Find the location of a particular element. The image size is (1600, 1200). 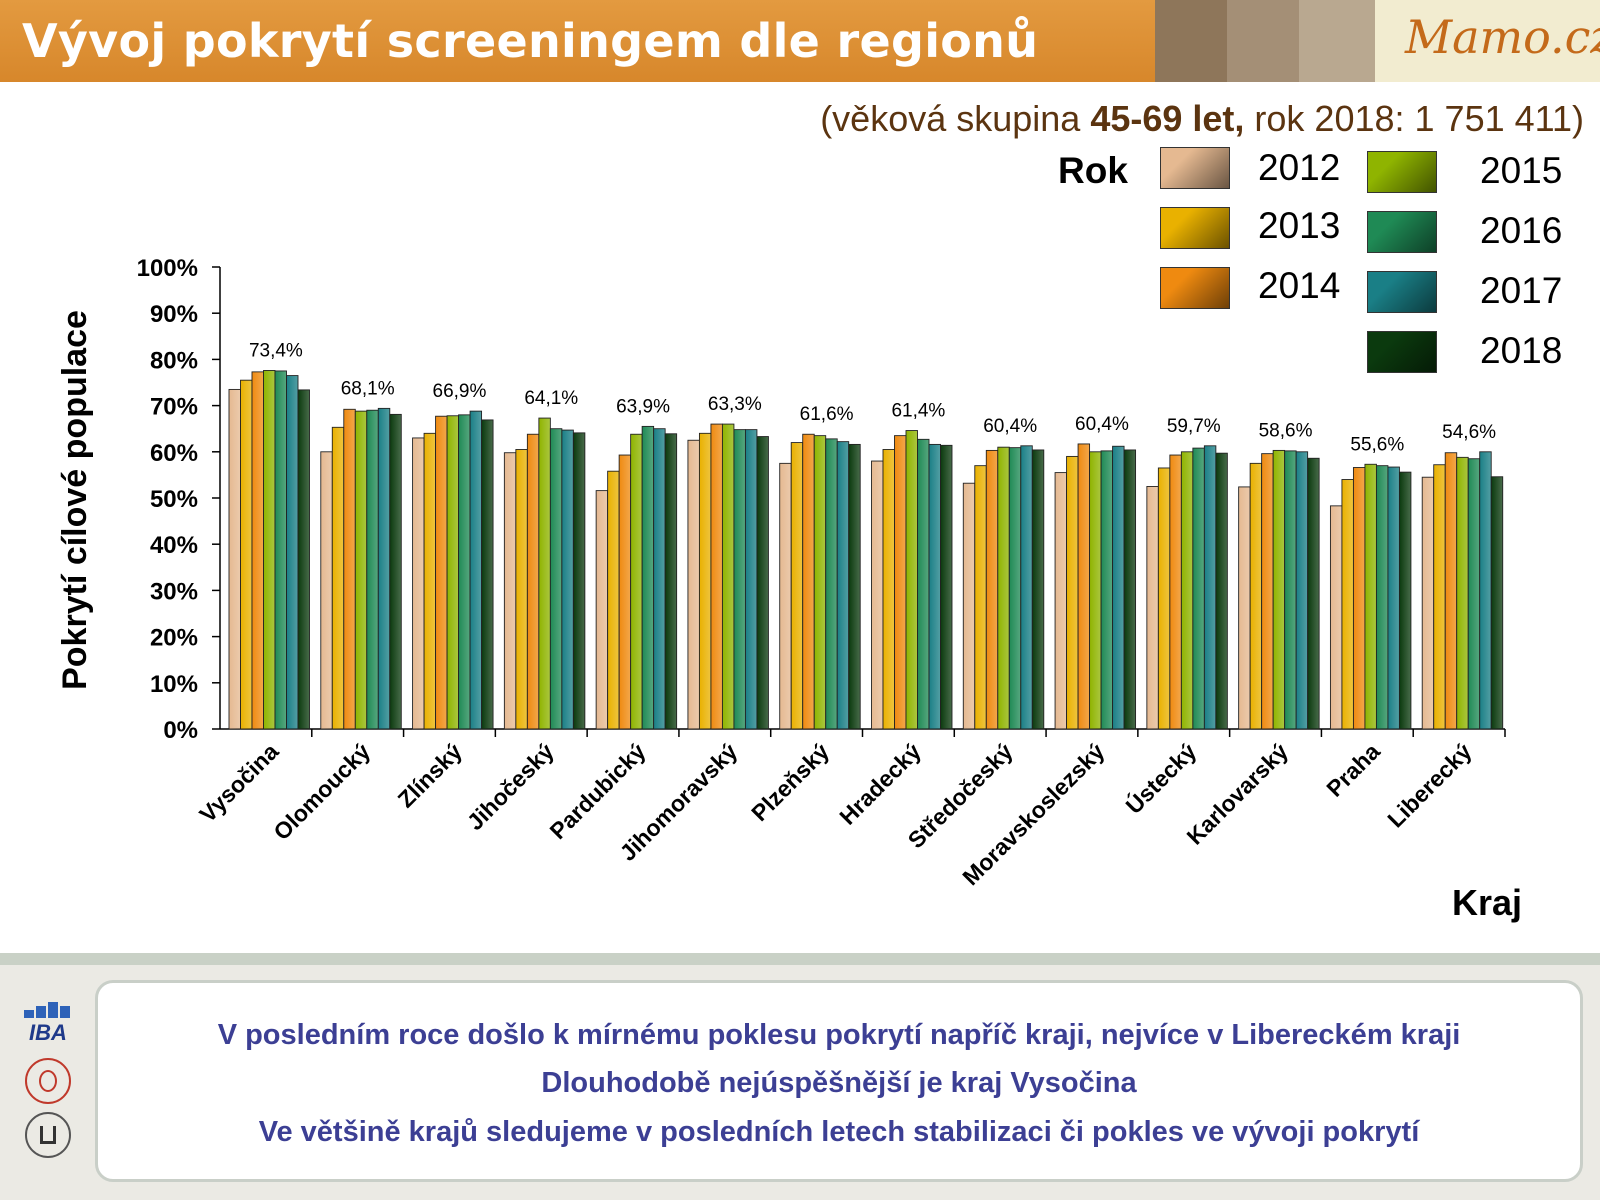

y-tick-label: 30% is located at coordinates (174, 591).